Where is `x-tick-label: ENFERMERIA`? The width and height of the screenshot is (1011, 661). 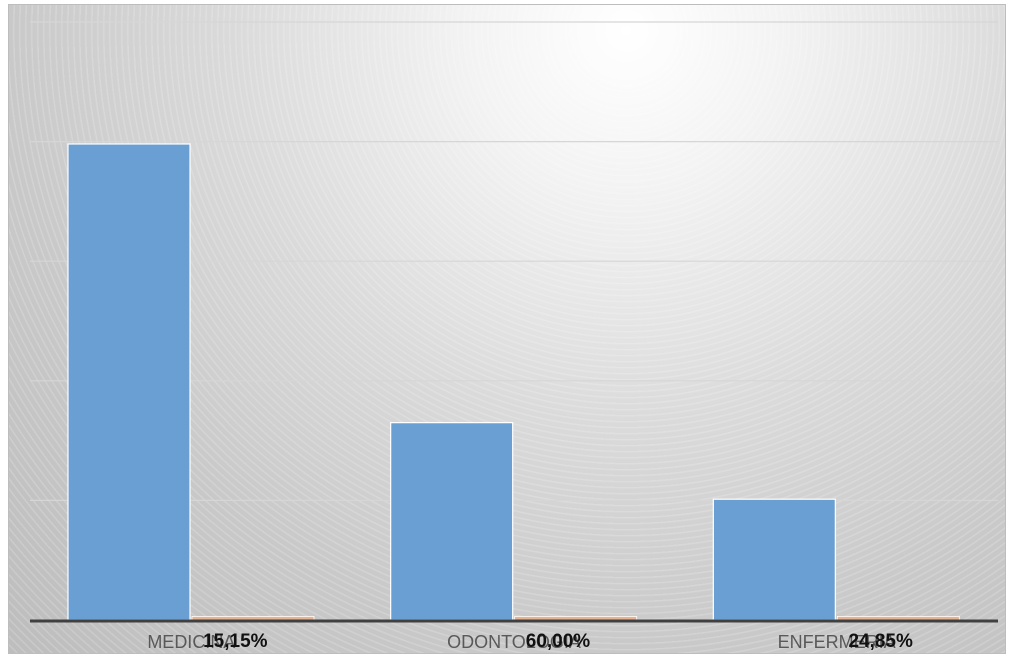 x-tick-label: ENFERMERIA is located at coordinates (837, 642).